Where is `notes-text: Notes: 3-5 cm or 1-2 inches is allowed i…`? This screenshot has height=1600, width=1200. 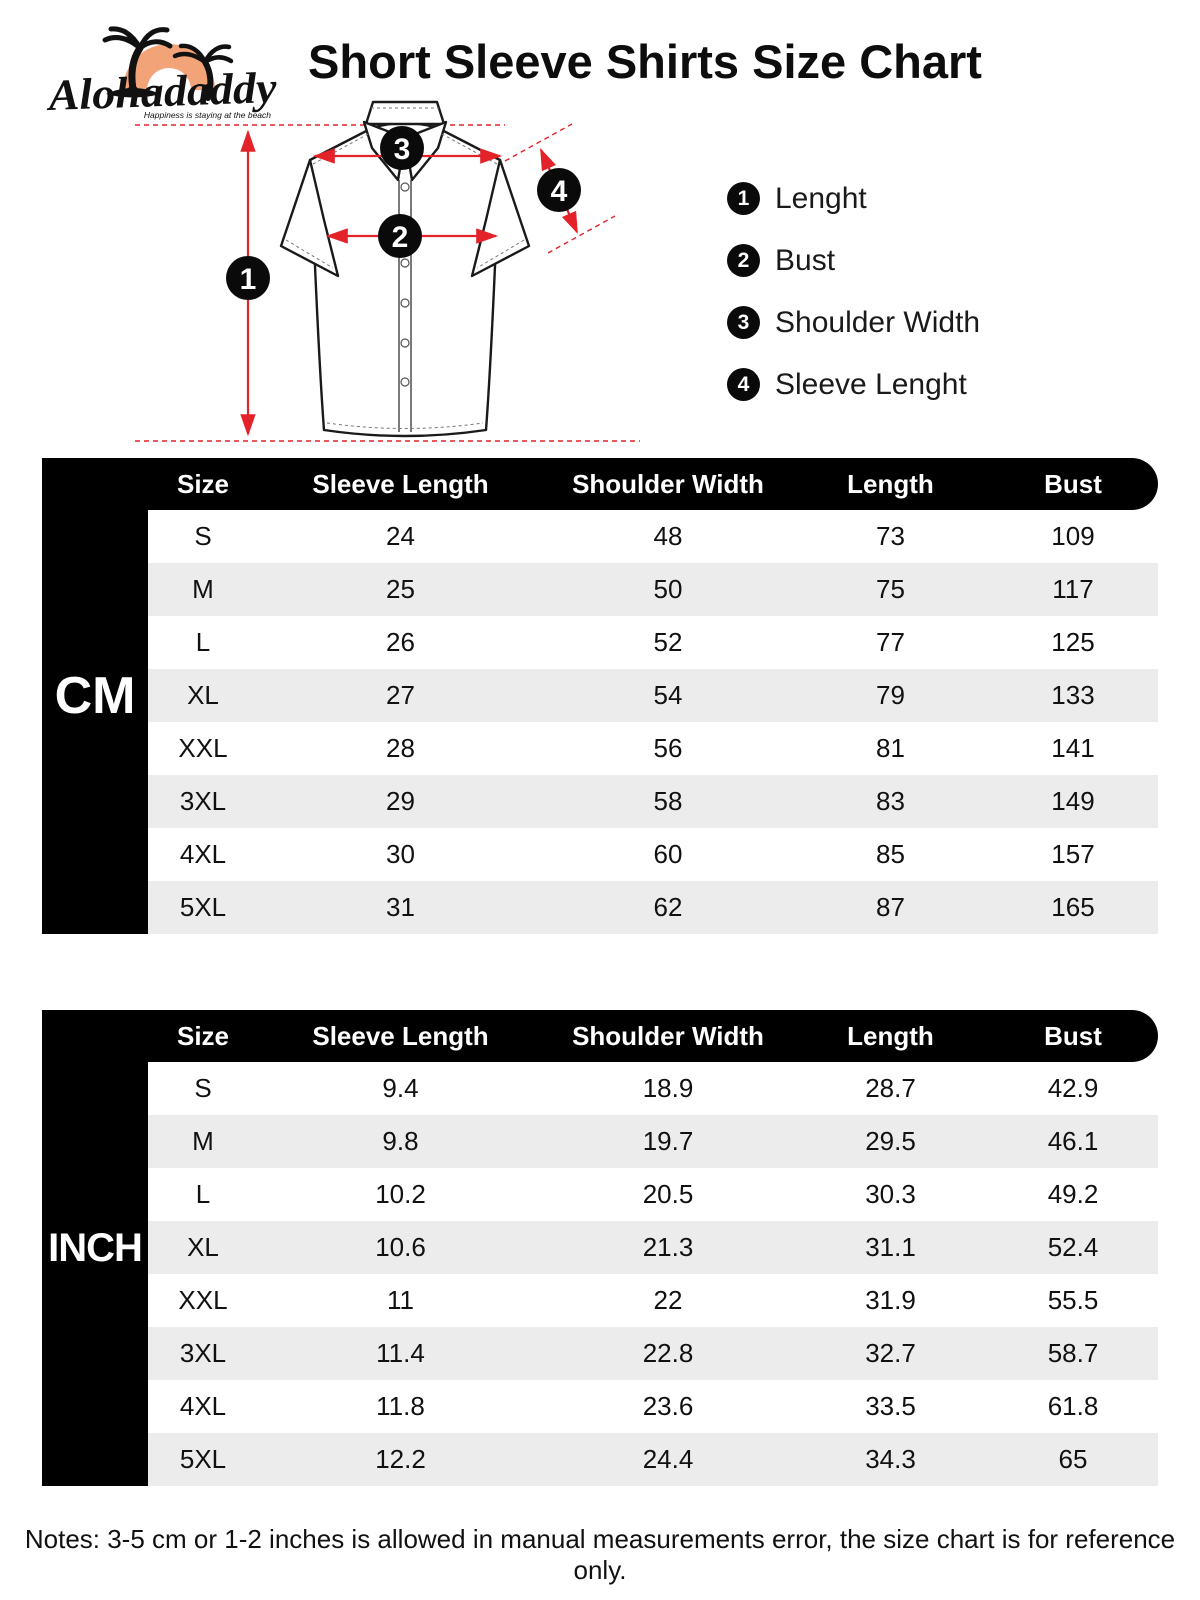 notes-text: Notes: 3-5 cm or 1-2 inches is allowed i… is located at coordinates (600, 1554).